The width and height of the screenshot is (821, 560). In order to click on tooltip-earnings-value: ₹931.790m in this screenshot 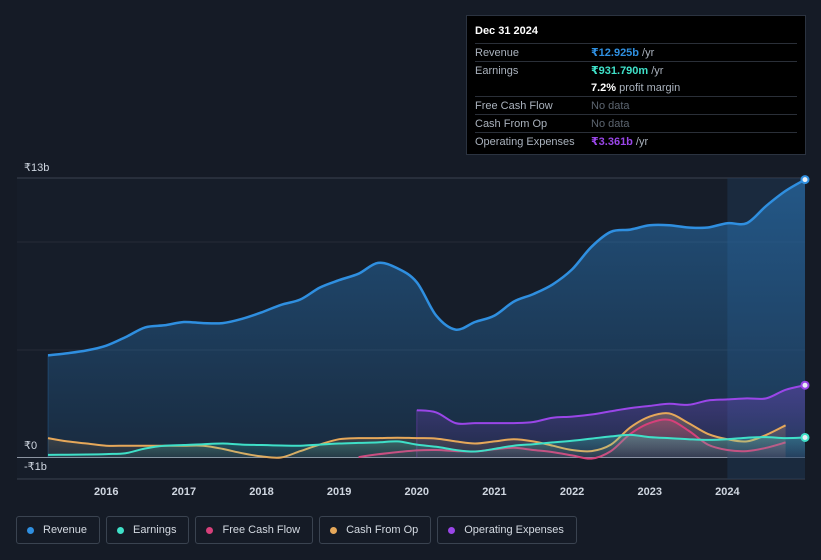, I will do `click(620, 71)`.